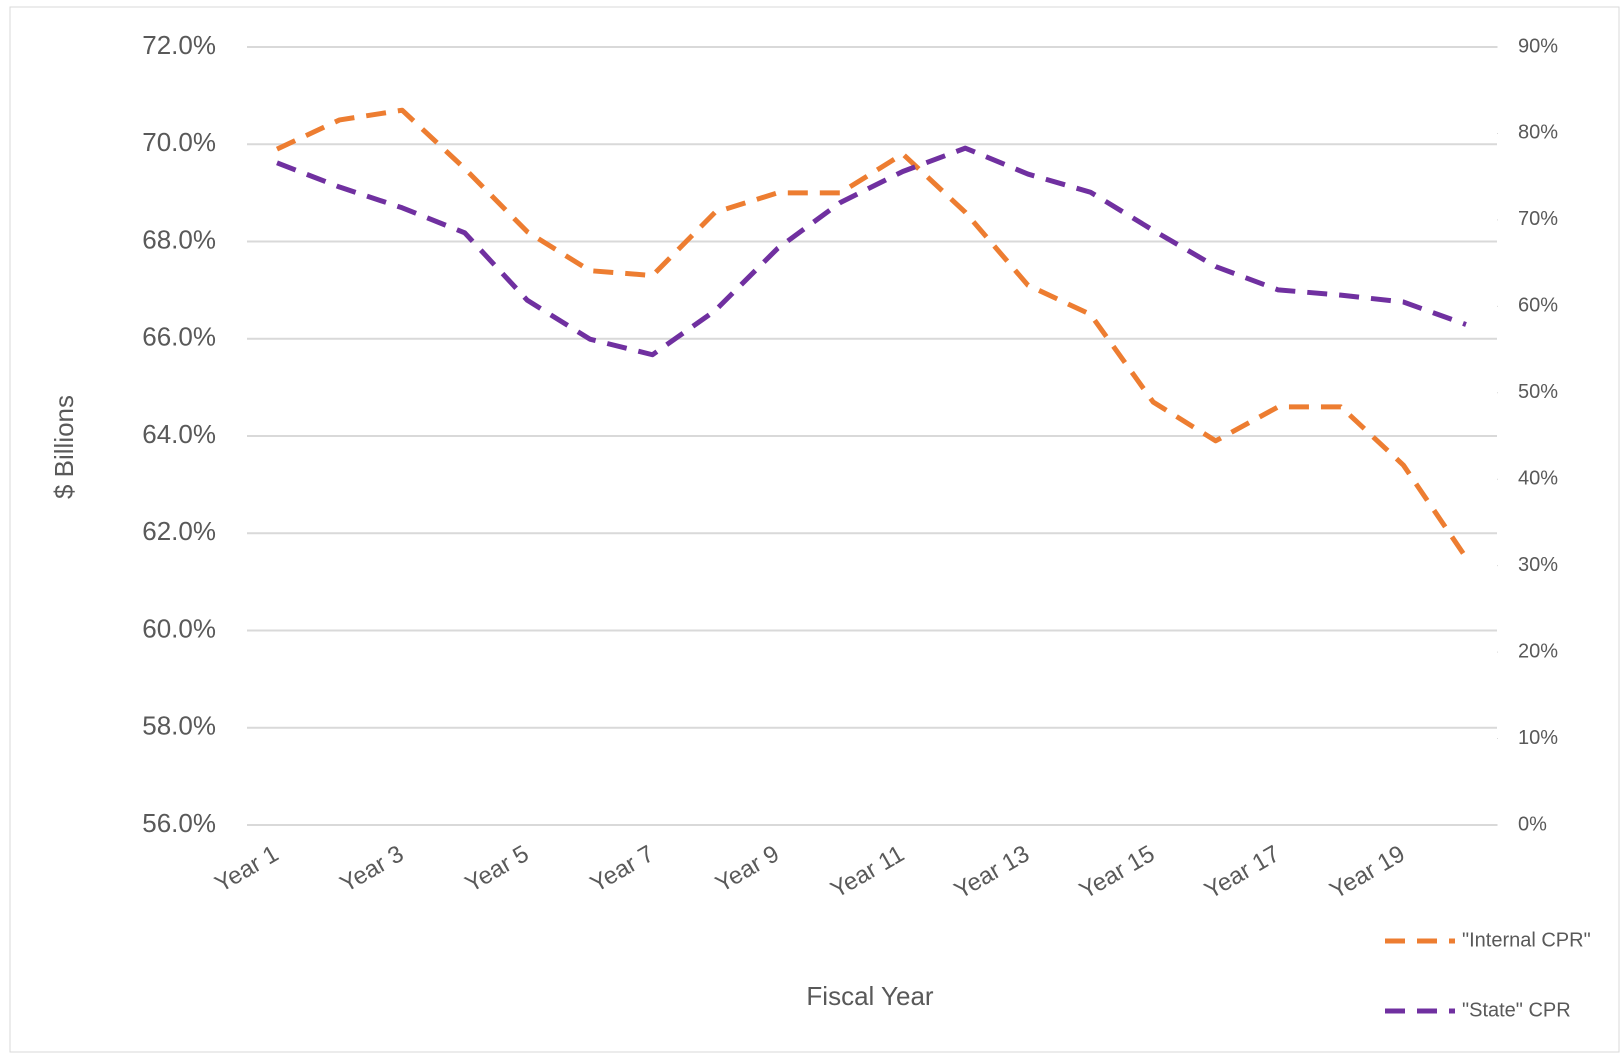  Describe the element at coordinates (1526, 940) in the screenshot. I see `legend-label: "Internal CPR"` at that location.